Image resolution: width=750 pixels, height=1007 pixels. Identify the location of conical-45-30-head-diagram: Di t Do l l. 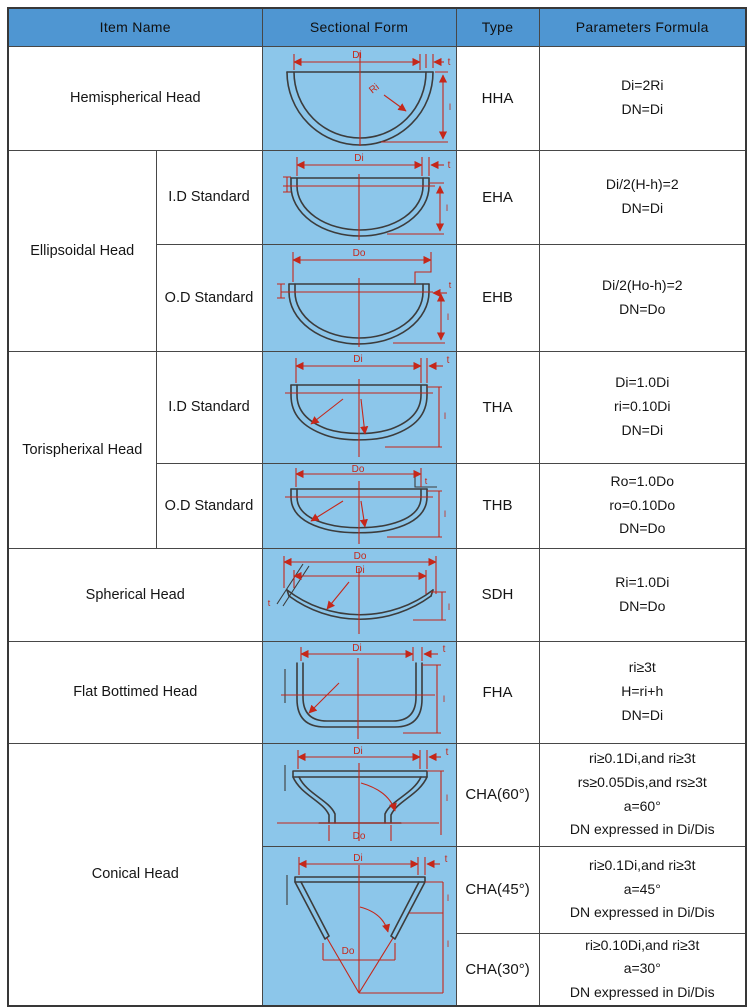
(367, 923).